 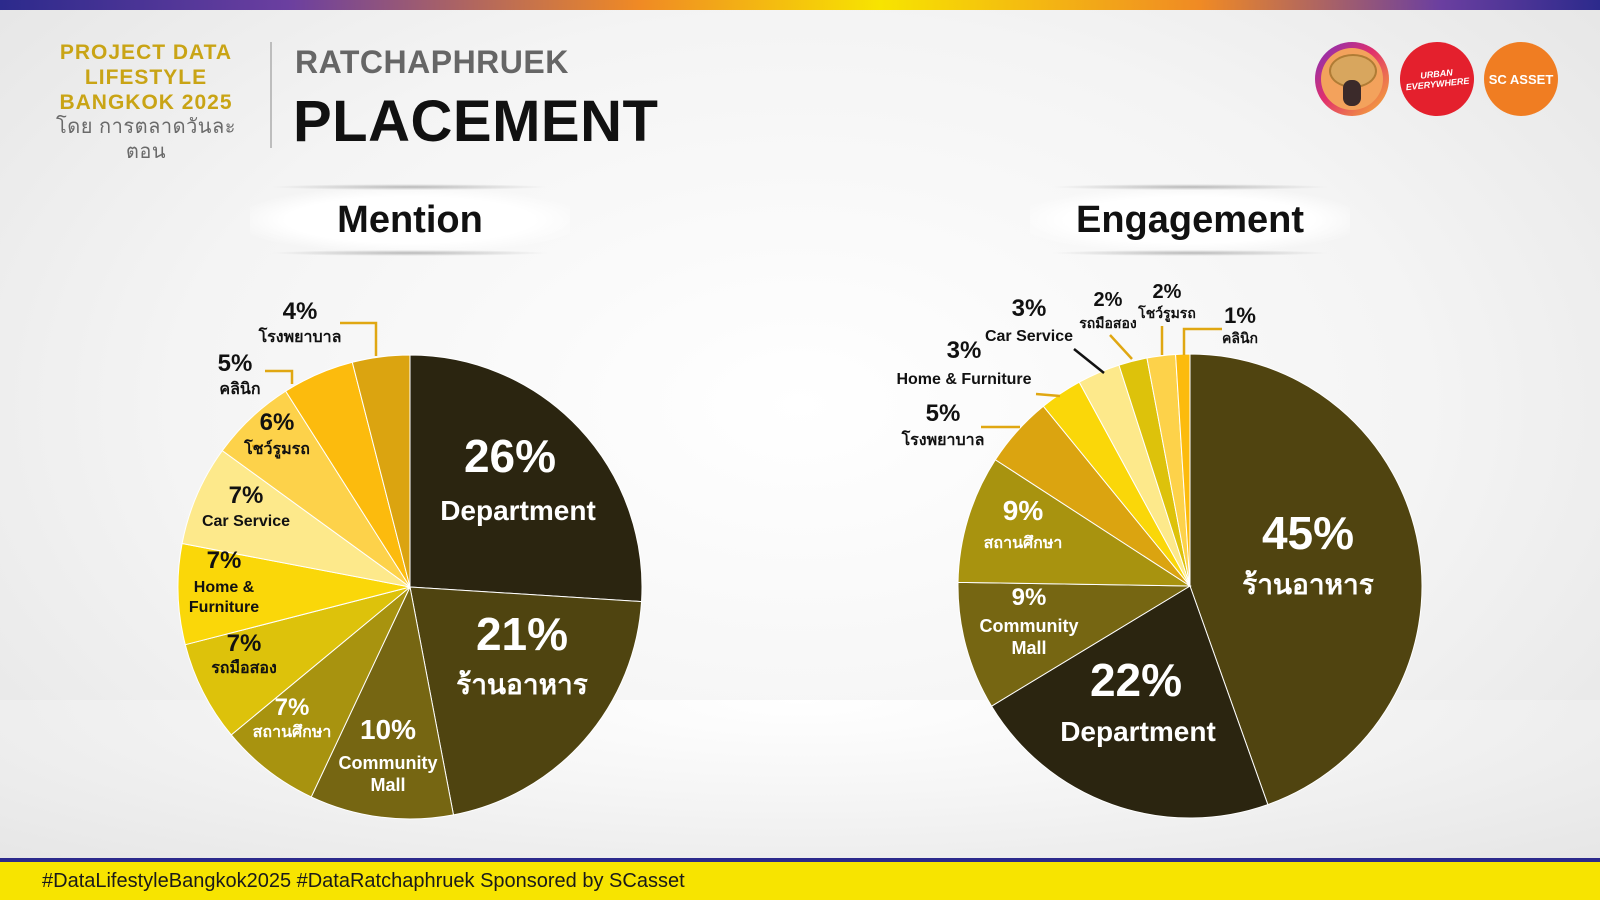 I want to click on influencer-avatar-logo, so click(x=1352, y=79).